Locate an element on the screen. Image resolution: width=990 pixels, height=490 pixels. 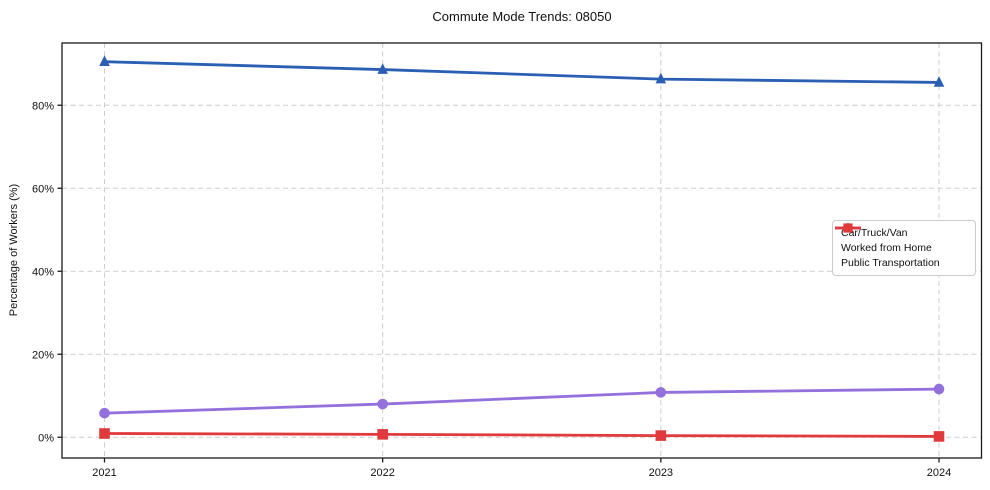
x-tick-label: 2022 is located at coordinates (382, 473).